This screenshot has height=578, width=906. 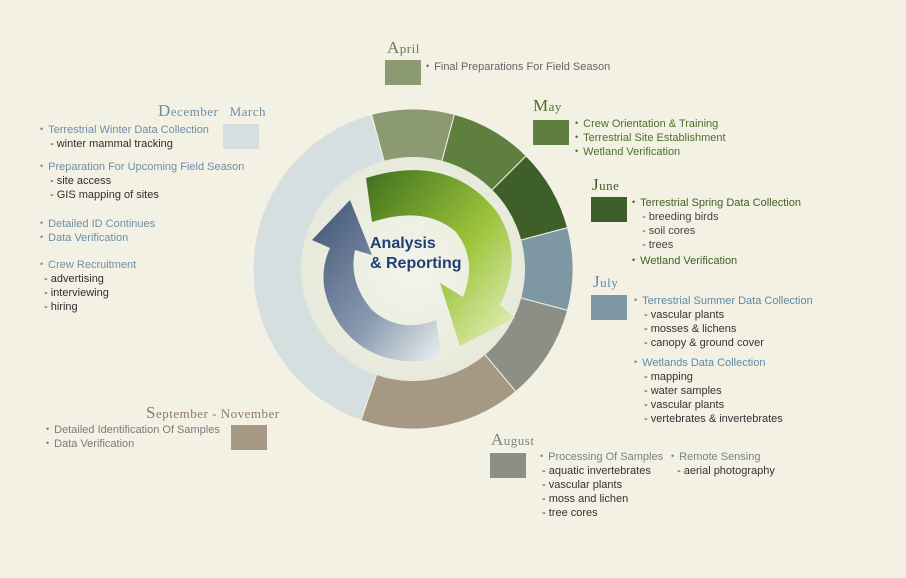 I want to click on swatch-may, so click(x=551, y=132).